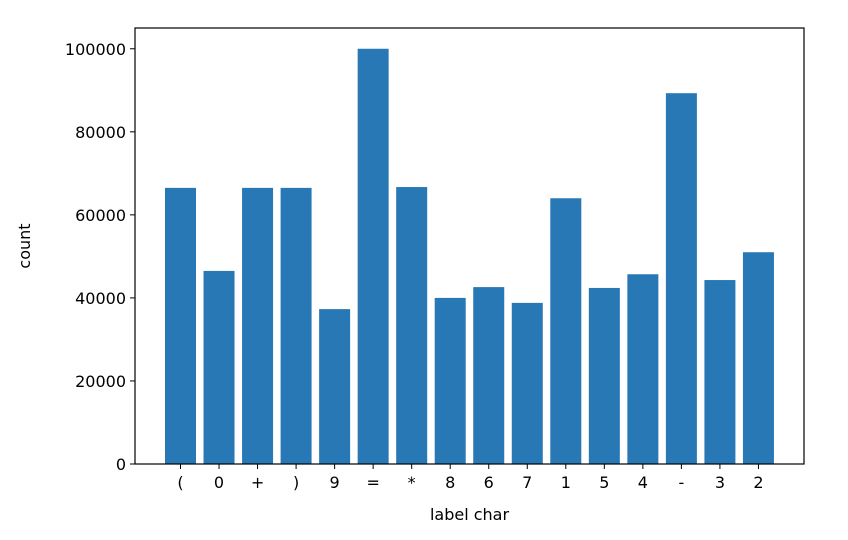 The height and width of the screenshot is (540, 848). I want to click on x-axis-ticks: (0 +) 9 = * 8 6 7 1 5 4 - 3 2, so click(470, 478).